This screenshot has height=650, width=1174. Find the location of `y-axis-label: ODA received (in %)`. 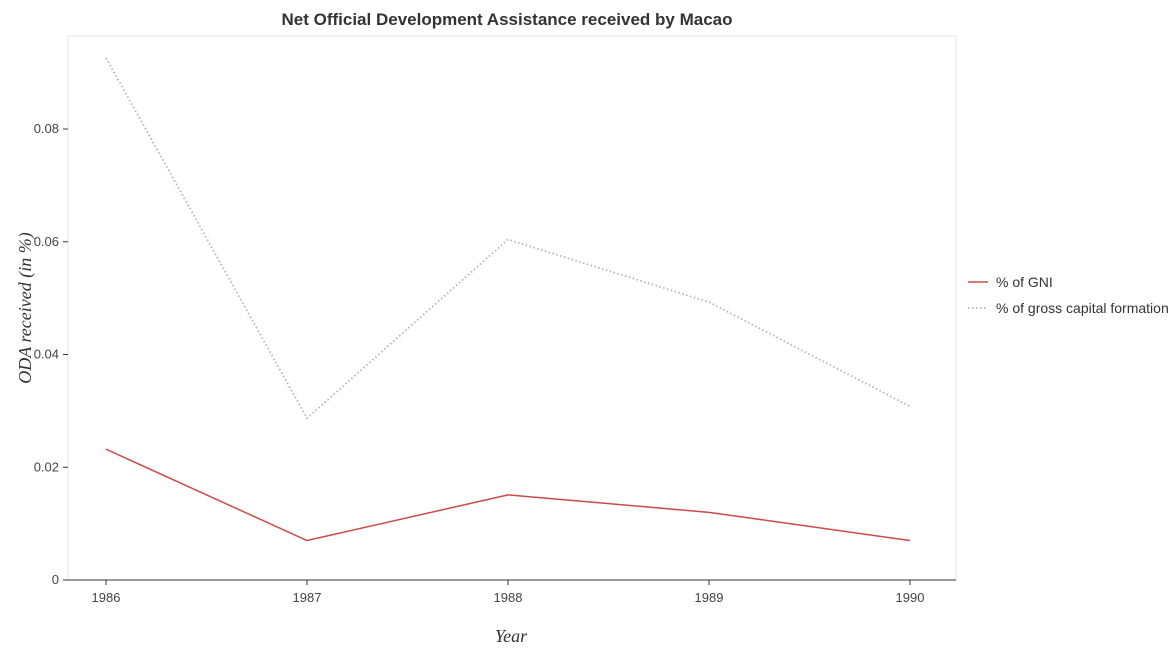

y-axis-label: ODA received (in %) is located at coordinates (25, 307).